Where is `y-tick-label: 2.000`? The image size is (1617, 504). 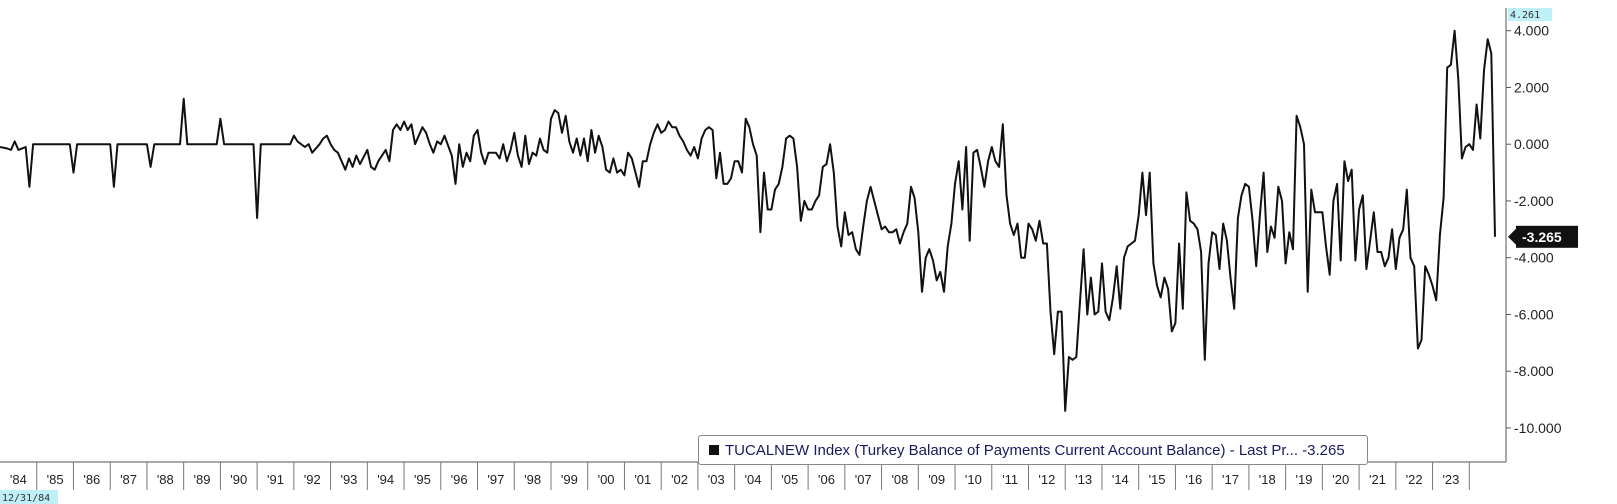
y-tick-label: 2.000 is located at coordinates (1531, 87).